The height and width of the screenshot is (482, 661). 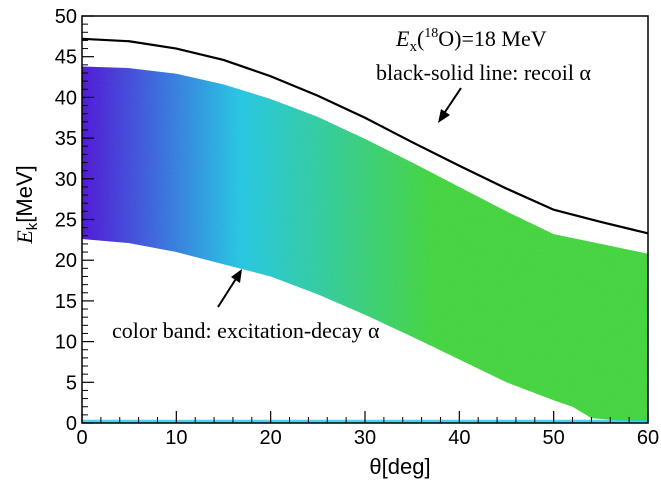 What do you see at coordinates (554, 438) in the screenshot?
I see `x-tick-label: 50` at bounding box center [554, 438].